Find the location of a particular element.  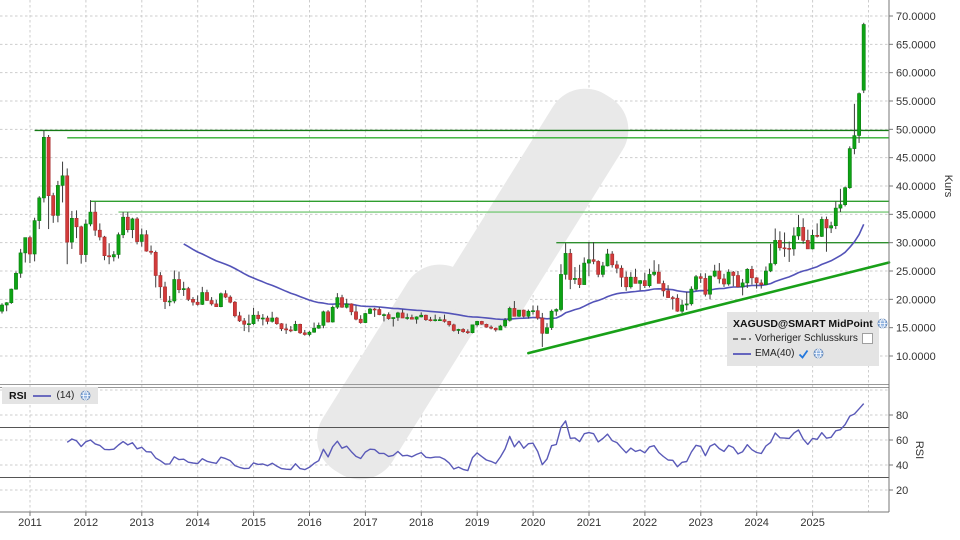

dashed-line-swatch is located at coordinates (742, 338).